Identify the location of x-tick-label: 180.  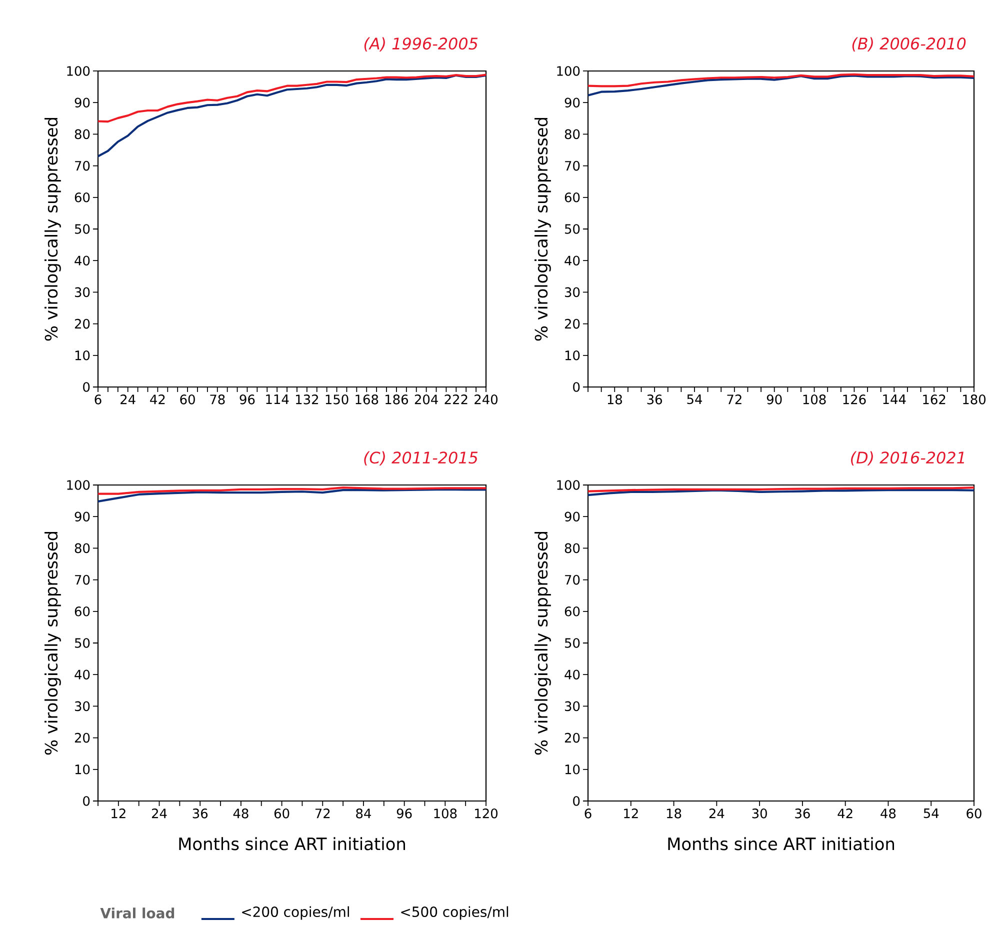
(974, 399).